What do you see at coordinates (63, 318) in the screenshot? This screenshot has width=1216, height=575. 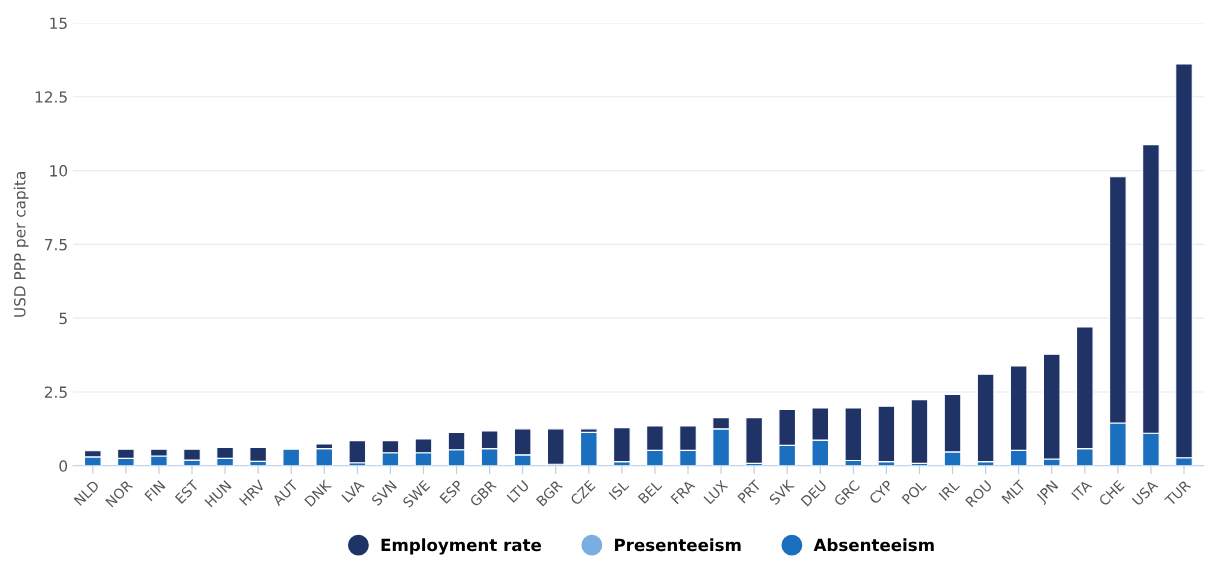 I see `y-tick-label: 5` at bounding box center [63, 318].